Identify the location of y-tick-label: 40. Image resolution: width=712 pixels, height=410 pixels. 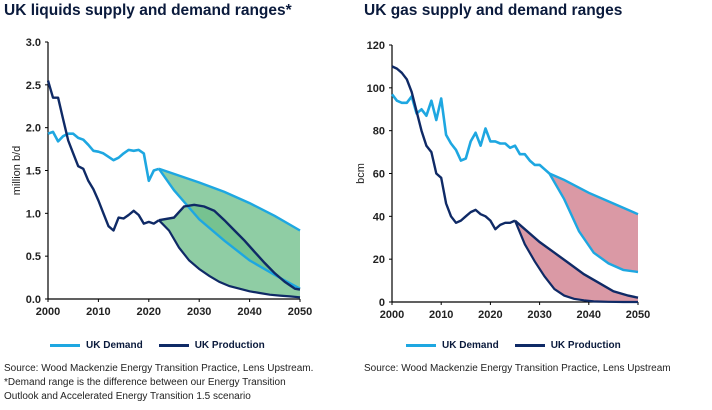
(379, 217).